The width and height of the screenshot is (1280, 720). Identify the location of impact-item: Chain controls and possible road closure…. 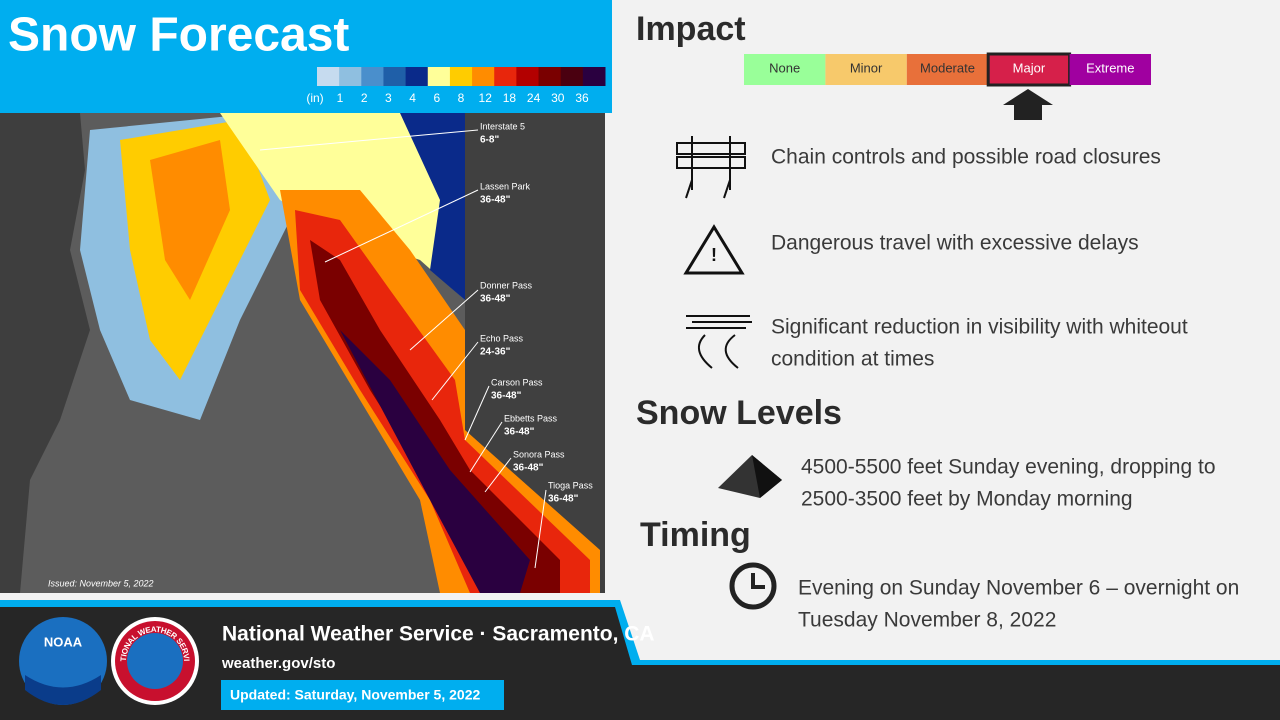
(966, 157).